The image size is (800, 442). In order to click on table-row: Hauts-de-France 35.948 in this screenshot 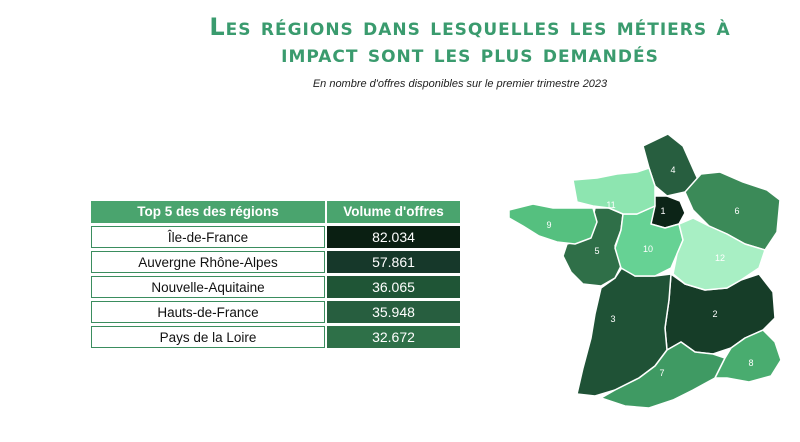, I will do `click(275, 312)`.